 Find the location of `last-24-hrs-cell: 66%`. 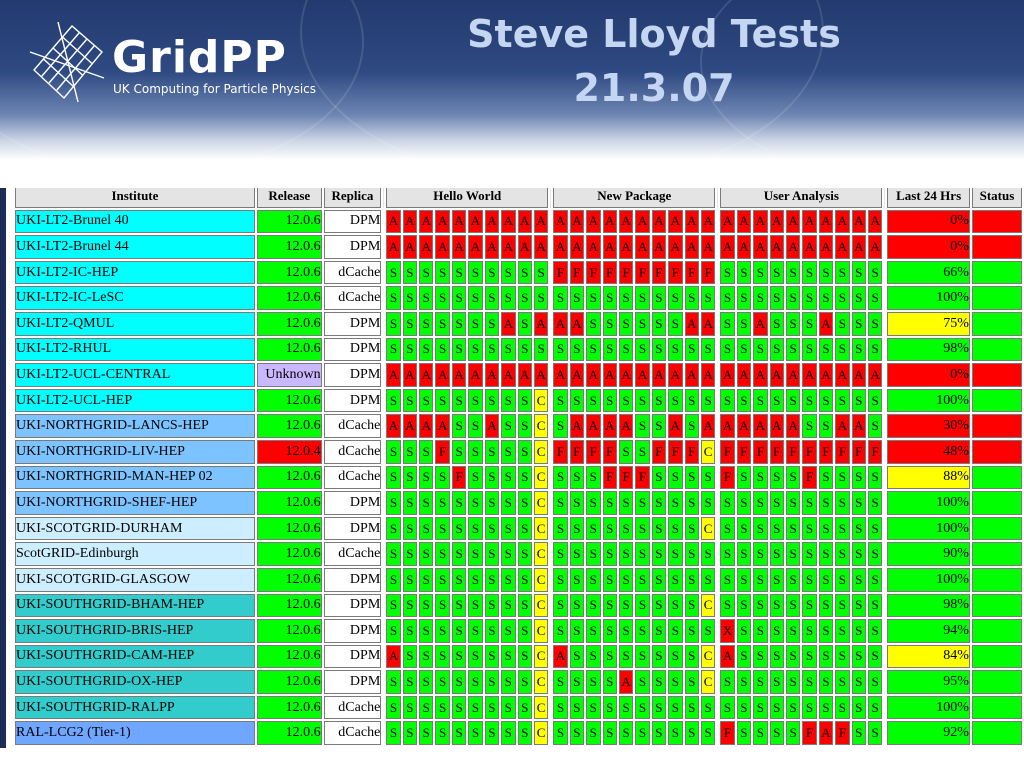

last-24-hrs-cell: 66% is located at coordinates (928, 272).